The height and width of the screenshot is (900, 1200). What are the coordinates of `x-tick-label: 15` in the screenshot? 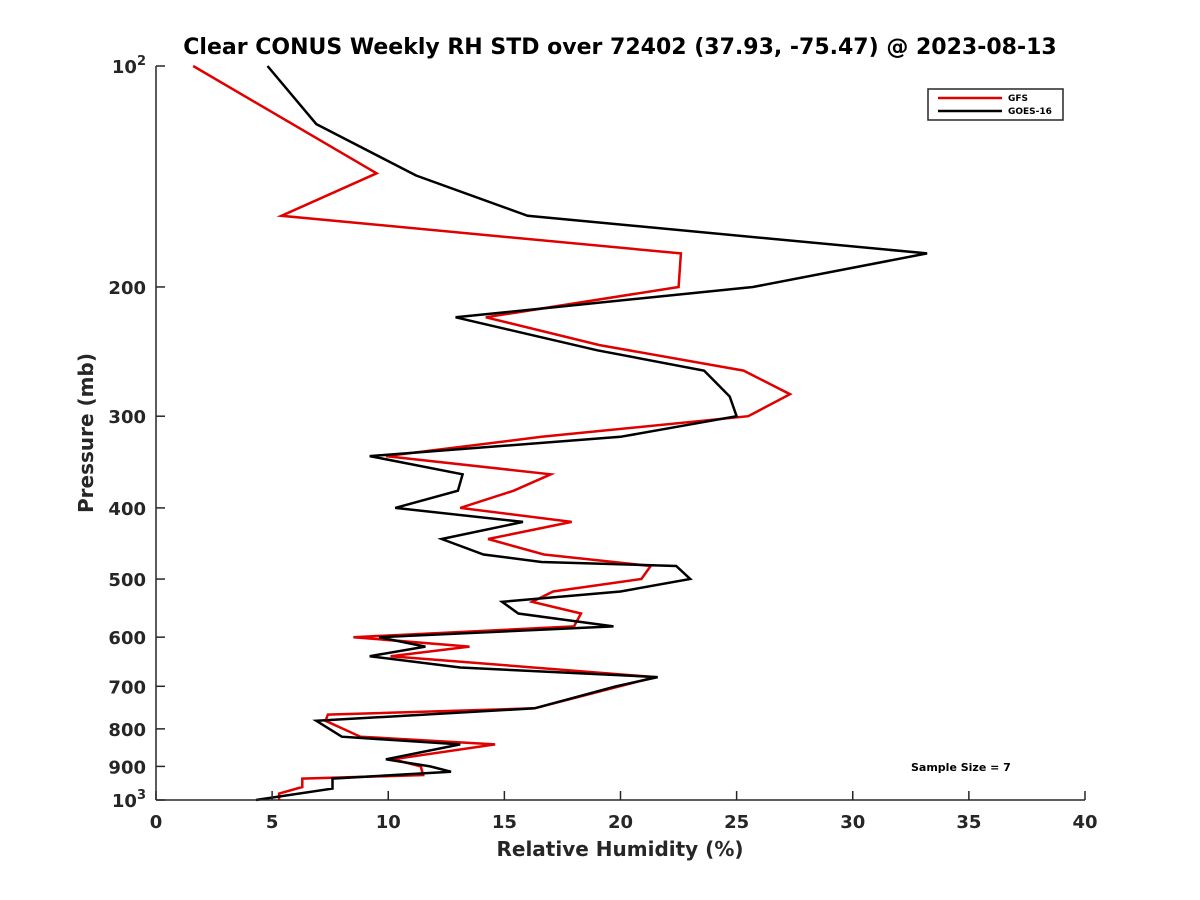 It's located at (504, 822).